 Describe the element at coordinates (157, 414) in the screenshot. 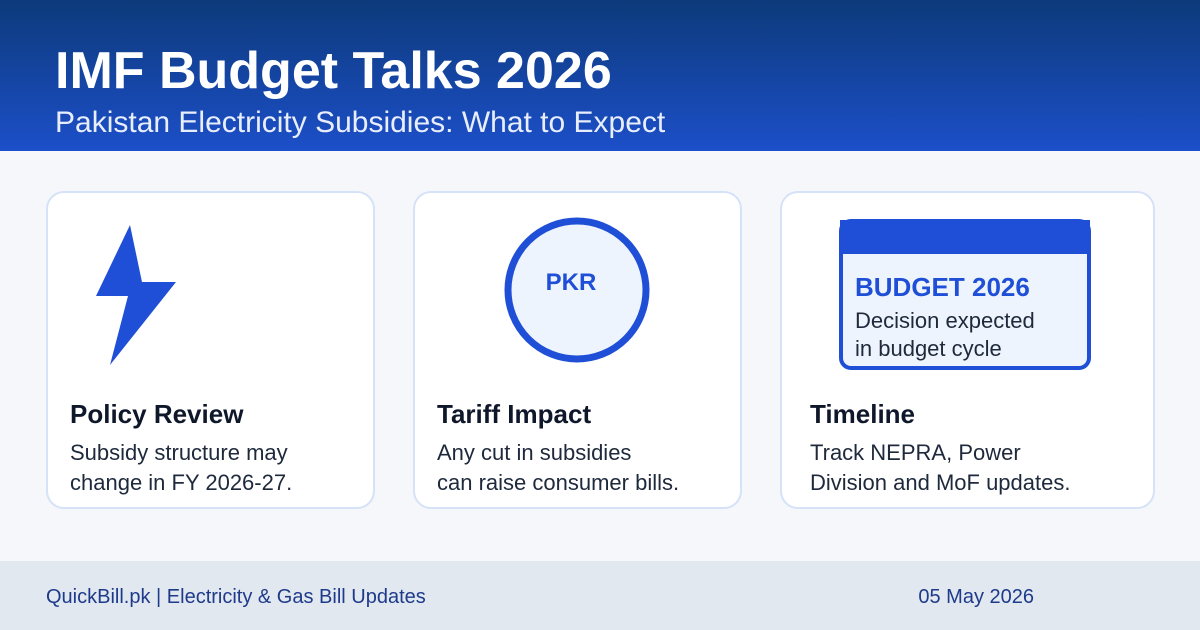

I see `card-title: Policy Review` at that location.